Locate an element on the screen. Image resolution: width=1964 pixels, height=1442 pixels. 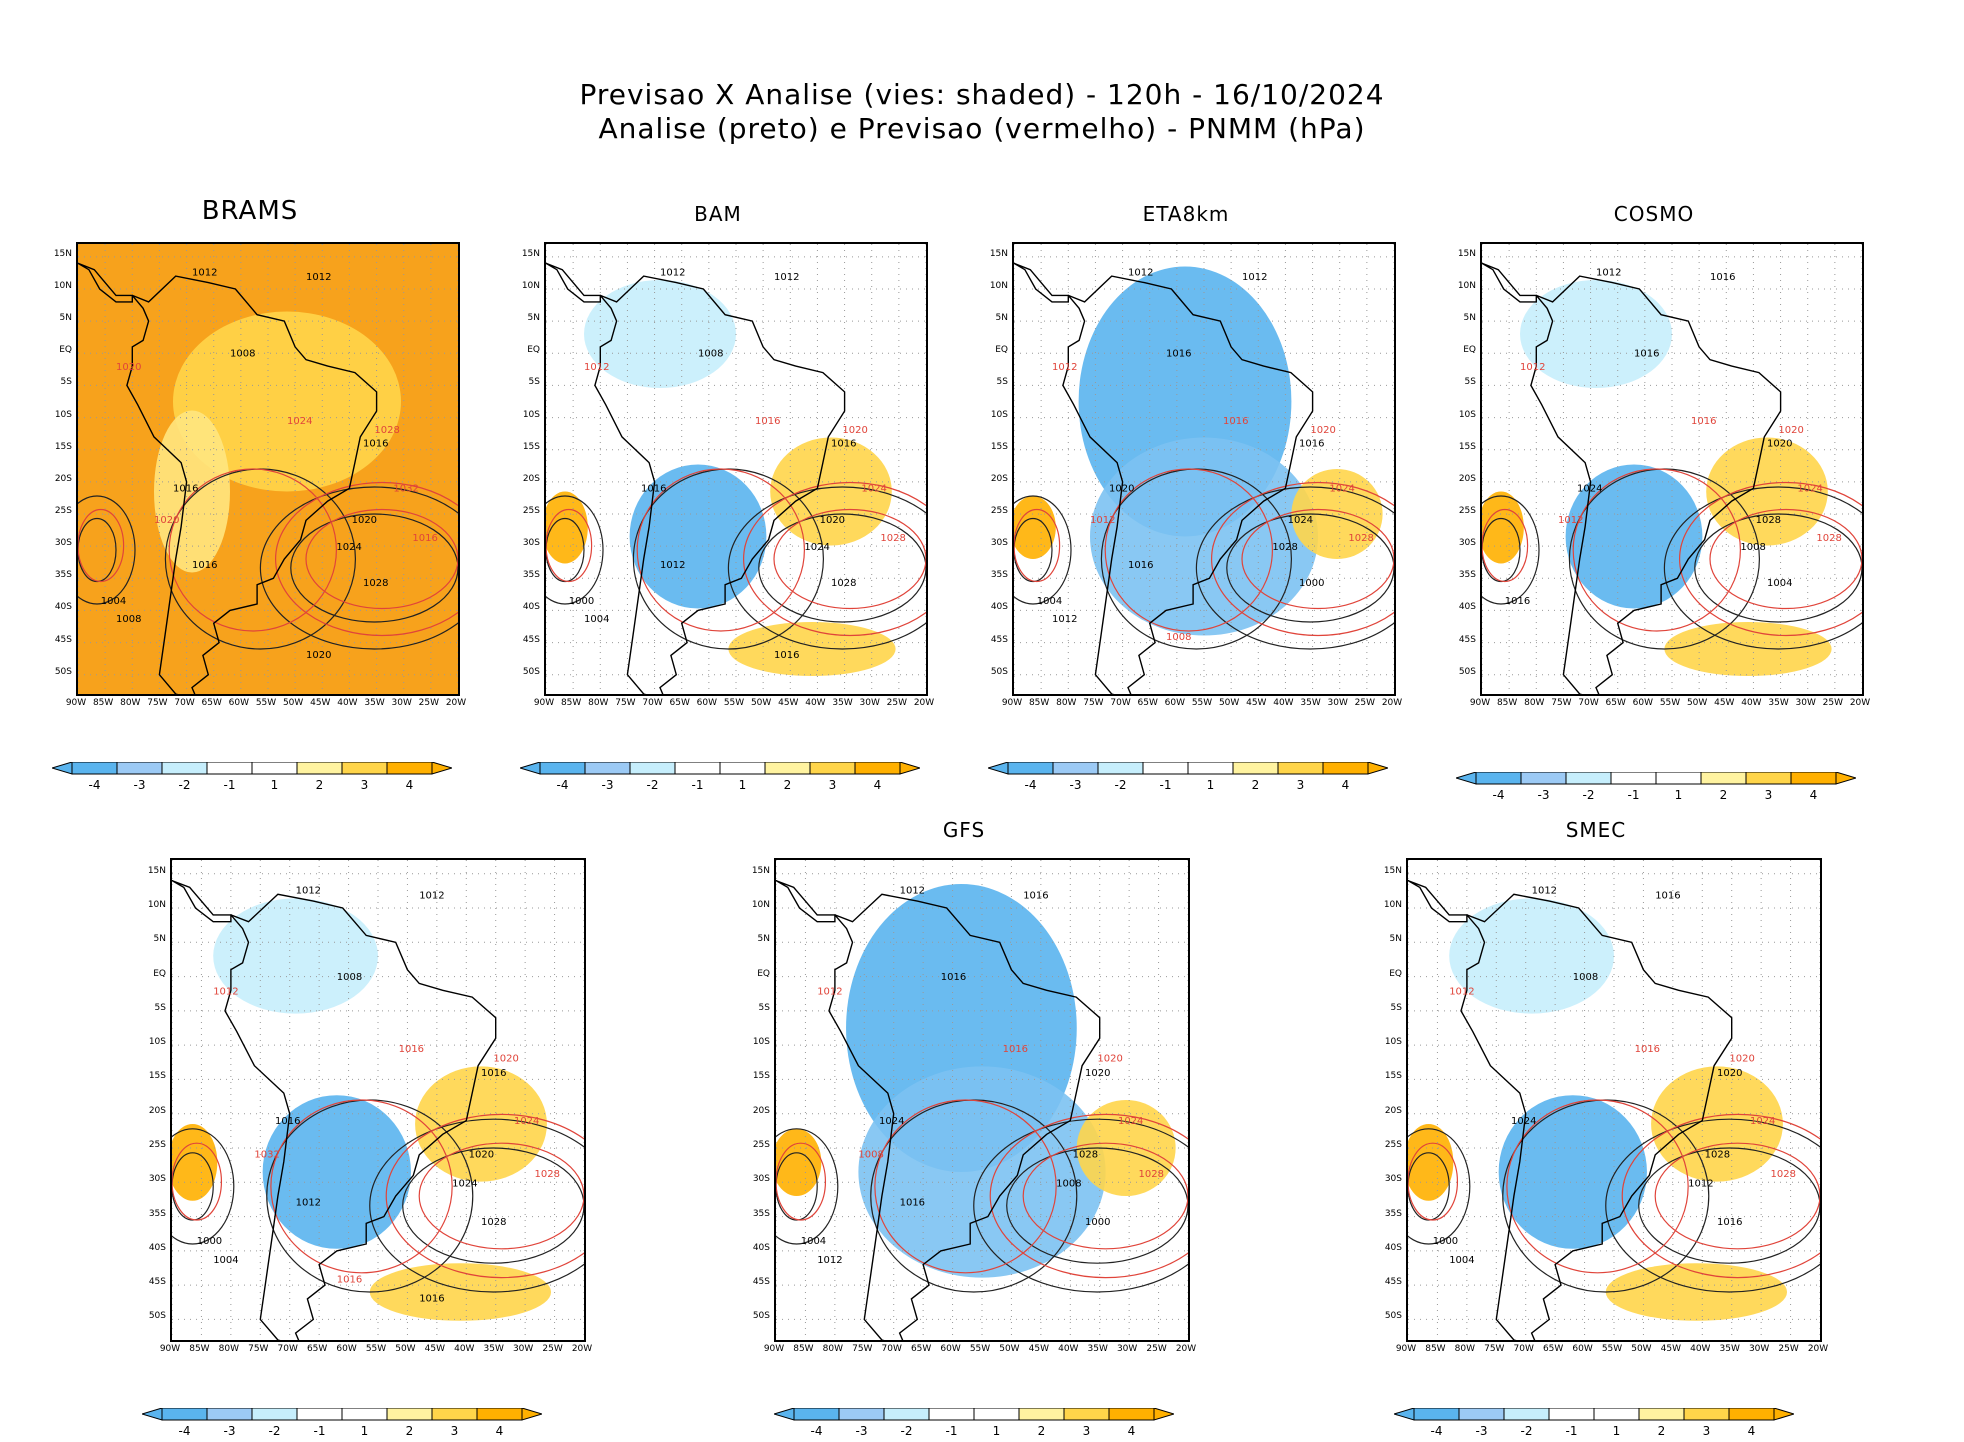
isobar-label-analysis: 1024 is located at coordinates (1523, 1121).